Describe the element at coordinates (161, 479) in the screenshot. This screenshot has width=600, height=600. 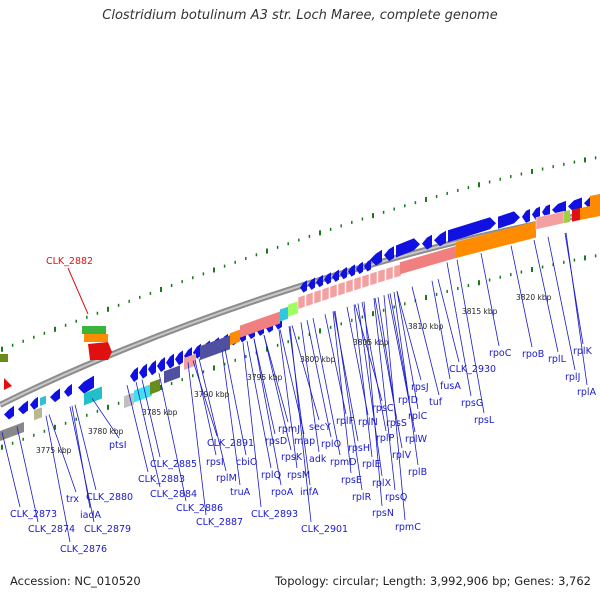
I see `gene-label: CLK_2883` at that location.